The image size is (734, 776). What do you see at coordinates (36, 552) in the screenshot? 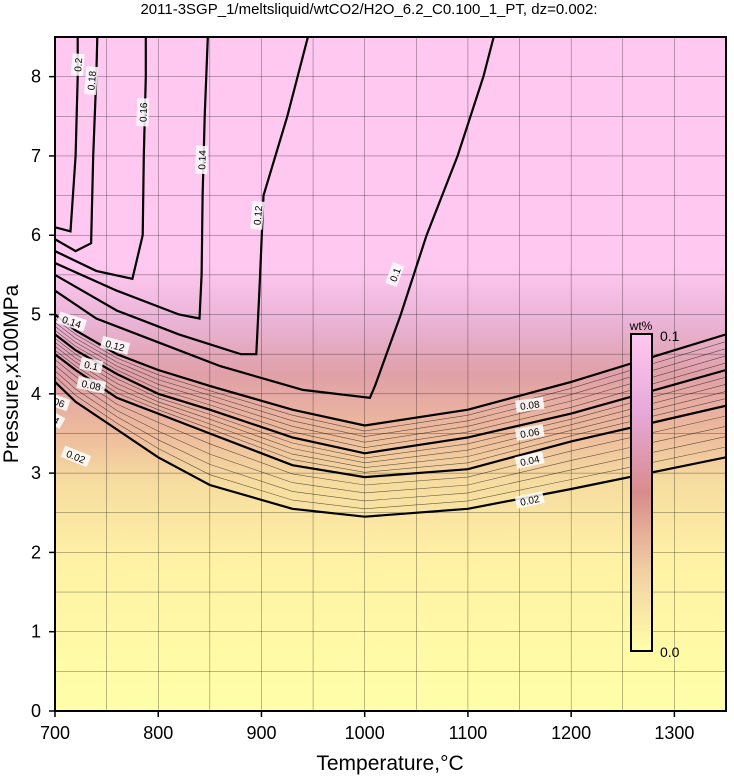
I see `y-tick-label: 2` at bounding box center [36, 552].